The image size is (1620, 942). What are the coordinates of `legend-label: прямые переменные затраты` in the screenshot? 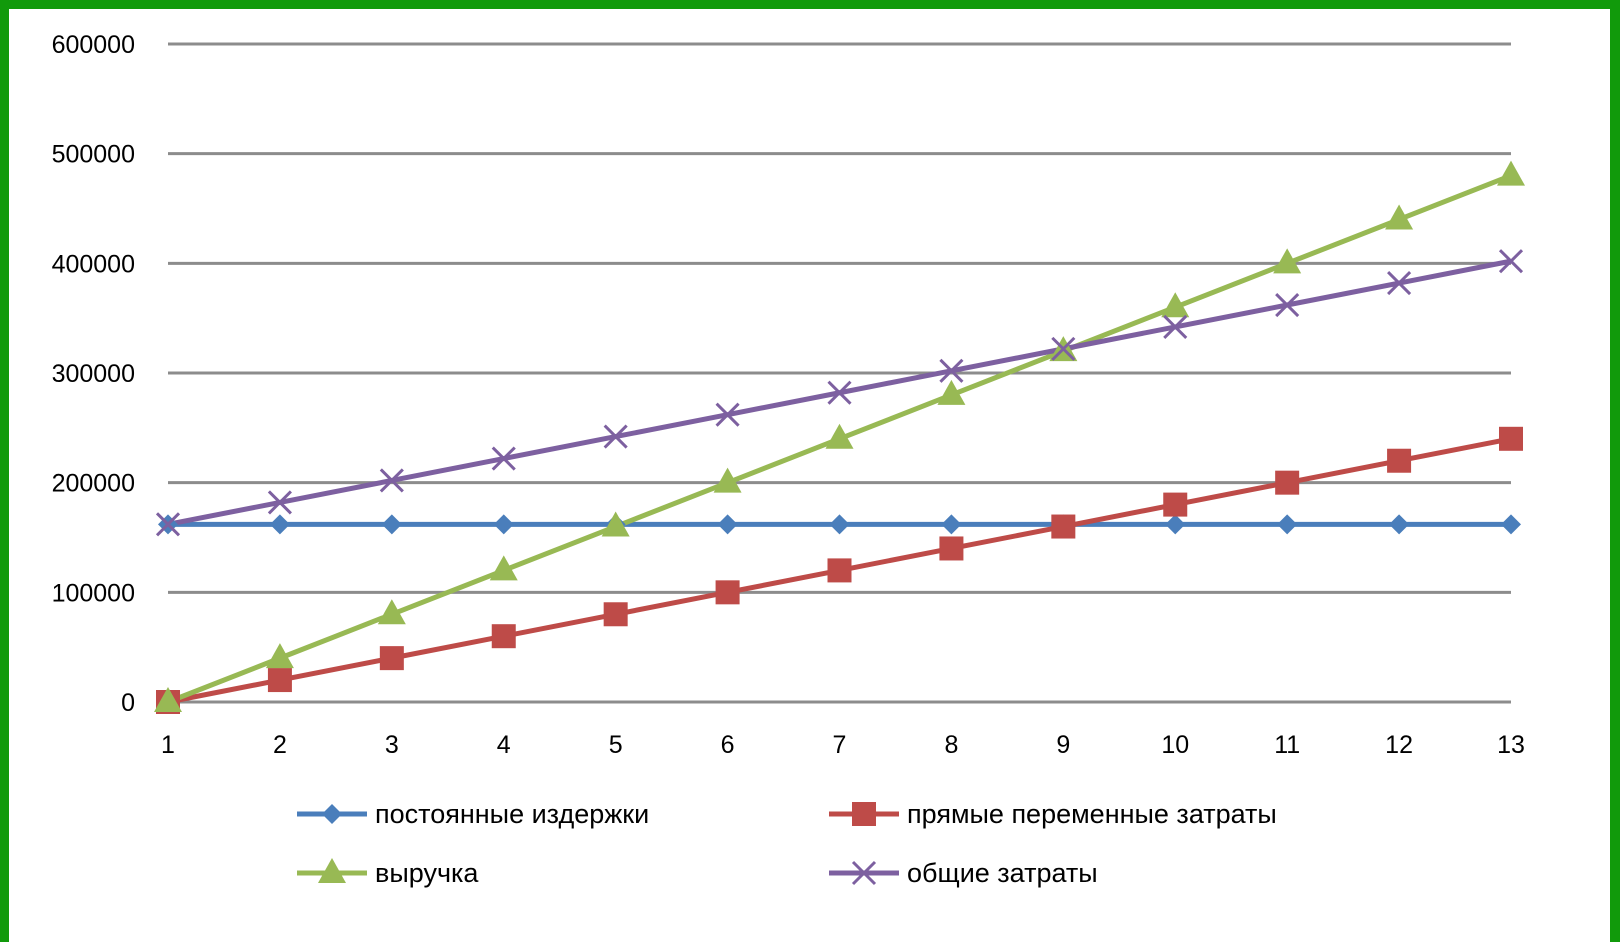 It's located at (1092, 814).